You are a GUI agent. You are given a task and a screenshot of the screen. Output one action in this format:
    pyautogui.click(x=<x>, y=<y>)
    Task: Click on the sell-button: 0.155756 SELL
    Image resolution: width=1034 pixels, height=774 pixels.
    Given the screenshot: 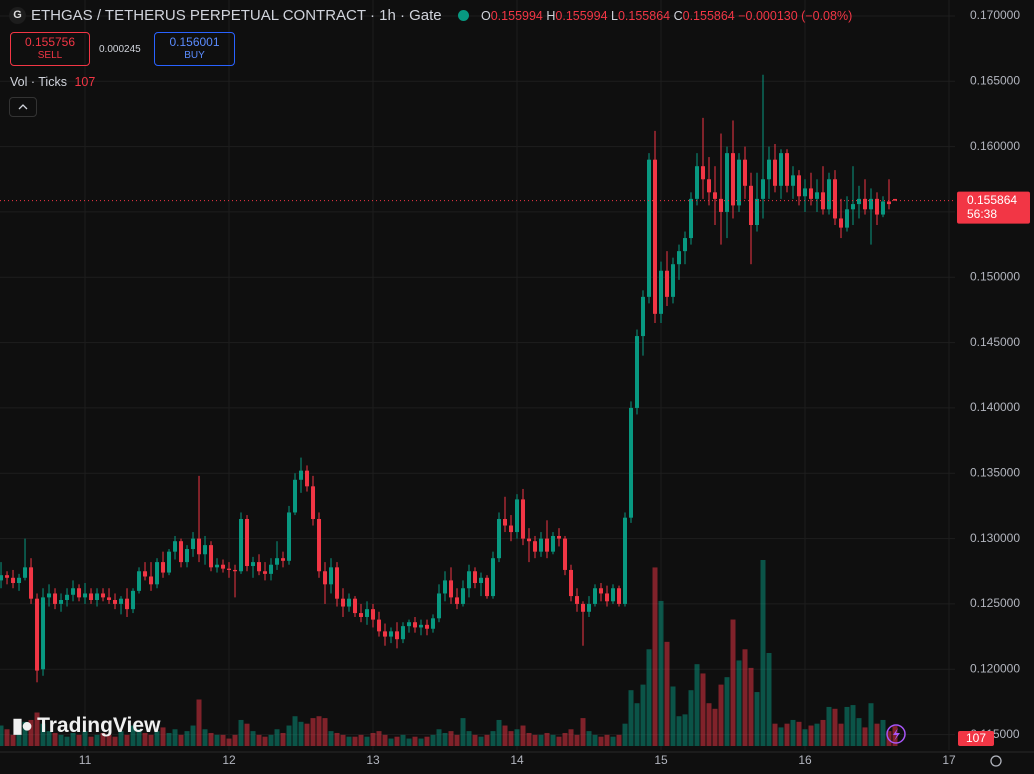 What is the action you would take?
    pyautogui.click(x=50, y=49)
    